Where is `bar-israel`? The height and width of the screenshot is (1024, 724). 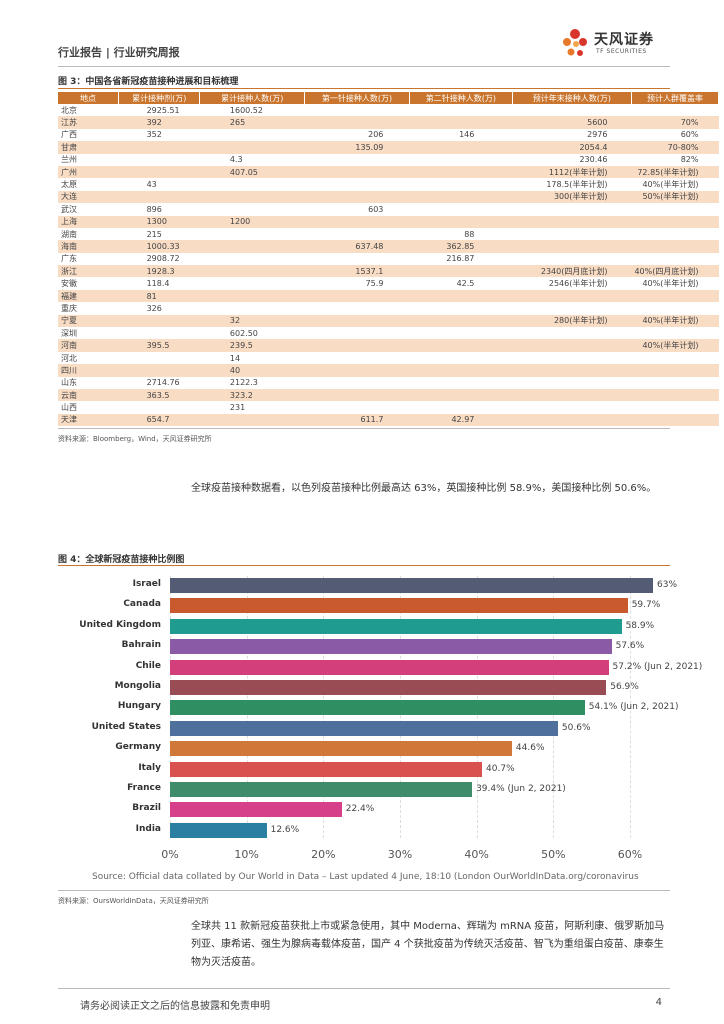 bar-israel is located at coordinates (411, 585).